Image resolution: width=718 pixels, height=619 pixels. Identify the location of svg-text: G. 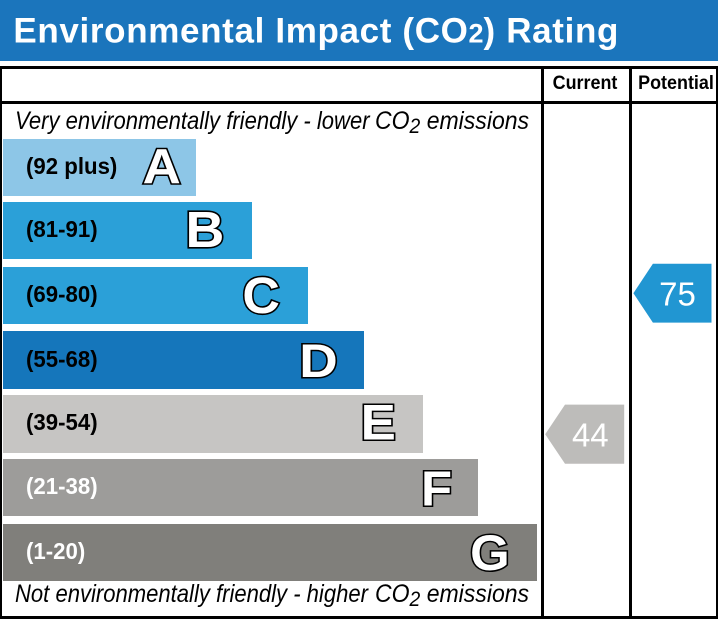
(490, 552).